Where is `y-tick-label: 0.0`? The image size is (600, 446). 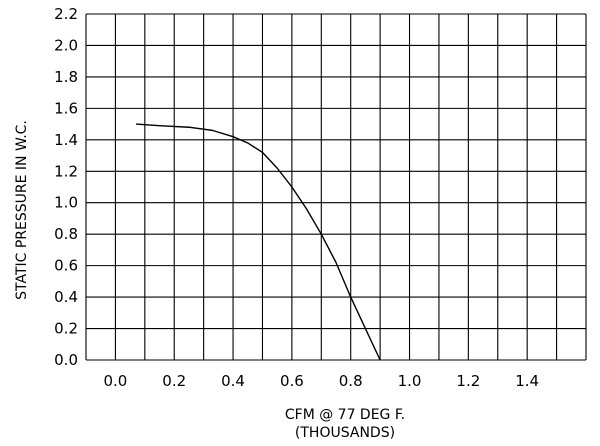
y-tick-label: 0.0 is located at coordinates (66, 360).